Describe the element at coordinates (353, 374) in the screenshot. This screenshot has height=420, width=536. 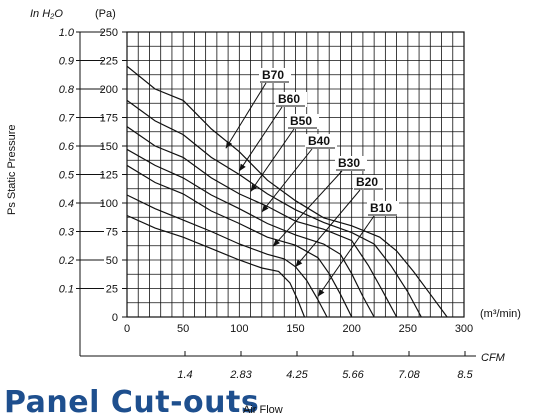
I see `cfm-tick-label: 5.66` at that location.